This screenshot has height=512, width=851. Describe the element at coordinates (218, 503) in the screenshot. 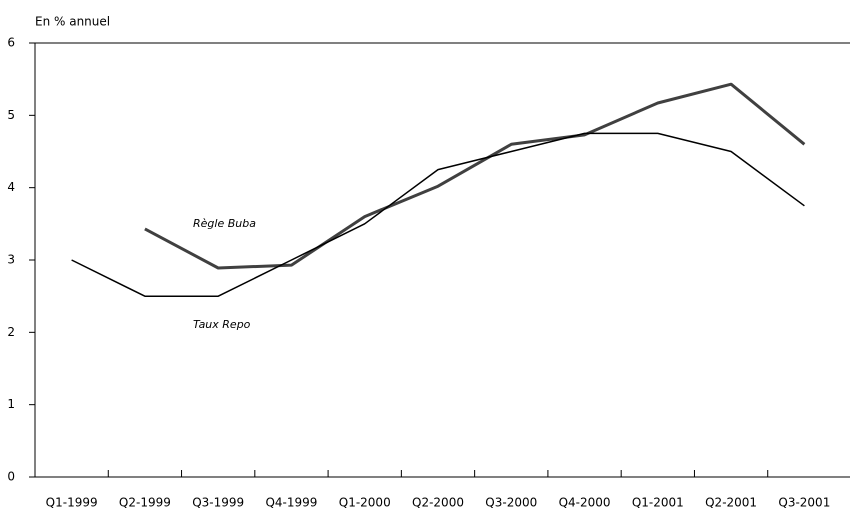

I see `x-tick-label: Q3-1999` at that location.